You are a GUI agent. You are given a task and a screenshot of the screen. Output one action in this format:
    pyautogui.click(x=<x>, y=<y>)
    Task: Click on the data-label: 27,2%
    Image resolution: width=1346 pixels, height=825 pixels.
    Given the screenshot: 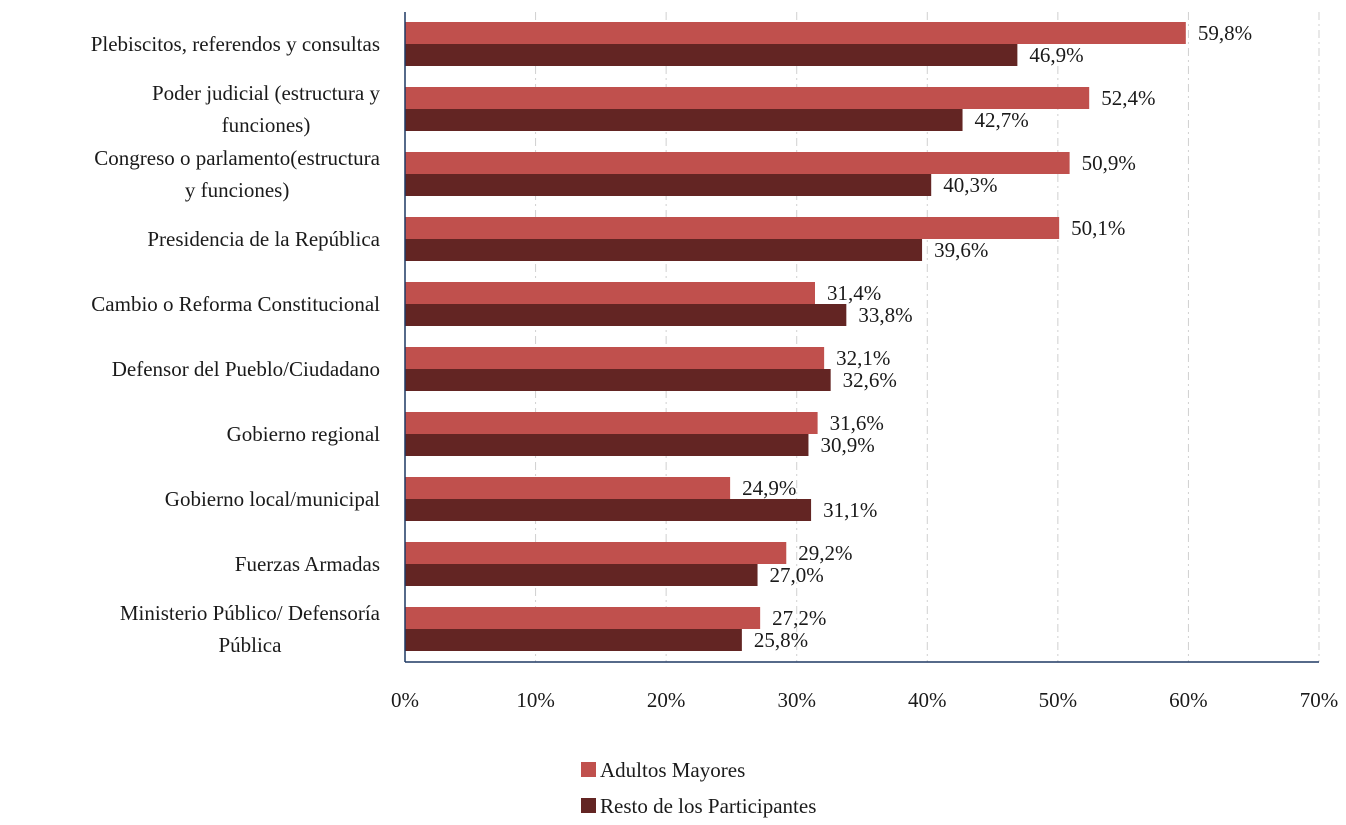 What is the action you would take?
    pyautogui.click(x=799, y=618)
    